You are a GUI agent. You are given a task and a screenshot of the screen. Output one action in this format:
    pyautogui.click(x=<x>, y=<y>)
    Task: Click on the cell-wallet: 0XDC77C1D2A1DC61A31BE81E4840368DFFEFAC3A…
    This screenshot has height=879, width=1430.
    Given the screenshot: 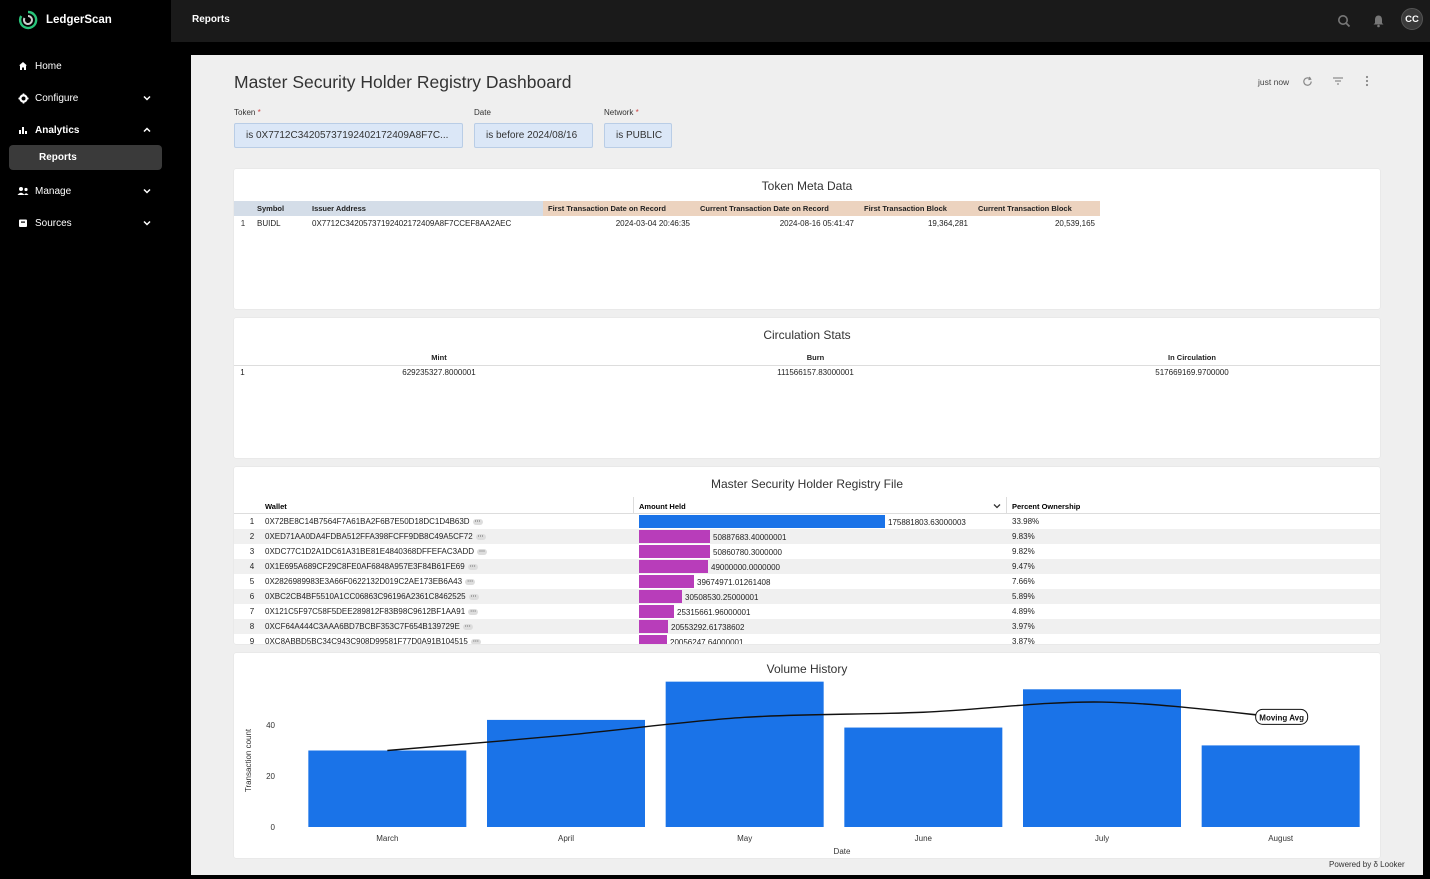 What is the action you would take?
    pyautogui.click(x=376, y=551)
    